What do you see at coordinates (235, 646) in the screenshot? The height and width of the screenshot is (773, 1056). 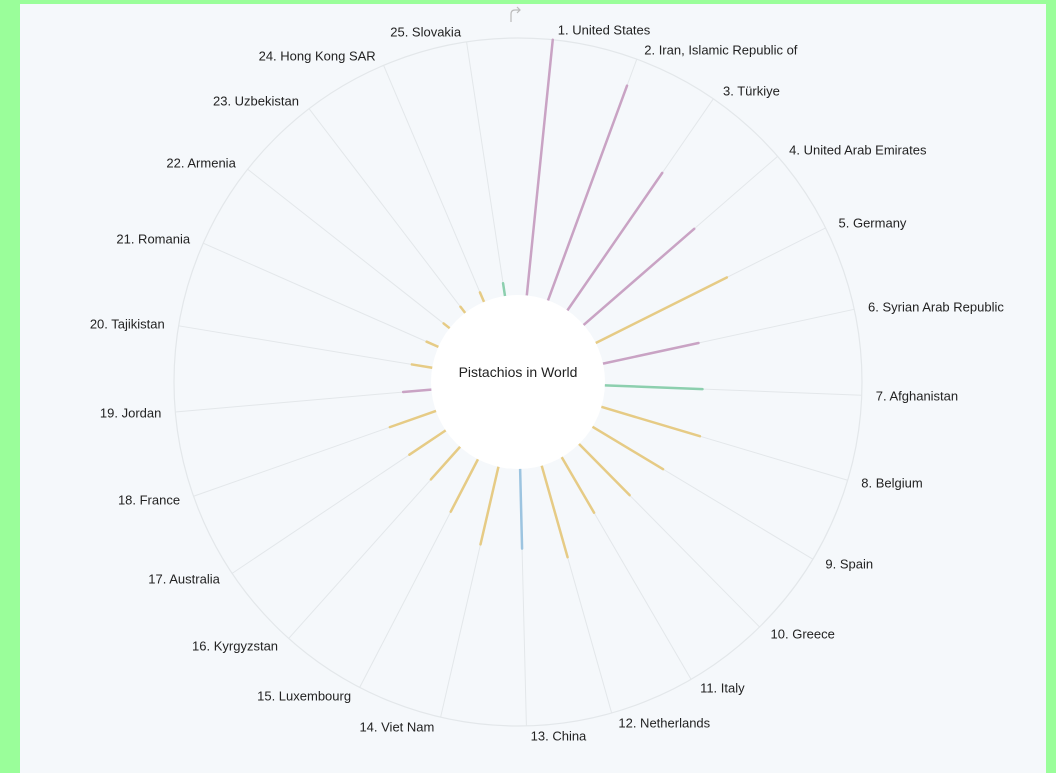 I see `category-label: 16. Kyrgyzstan` at bounding box center [235, 646].